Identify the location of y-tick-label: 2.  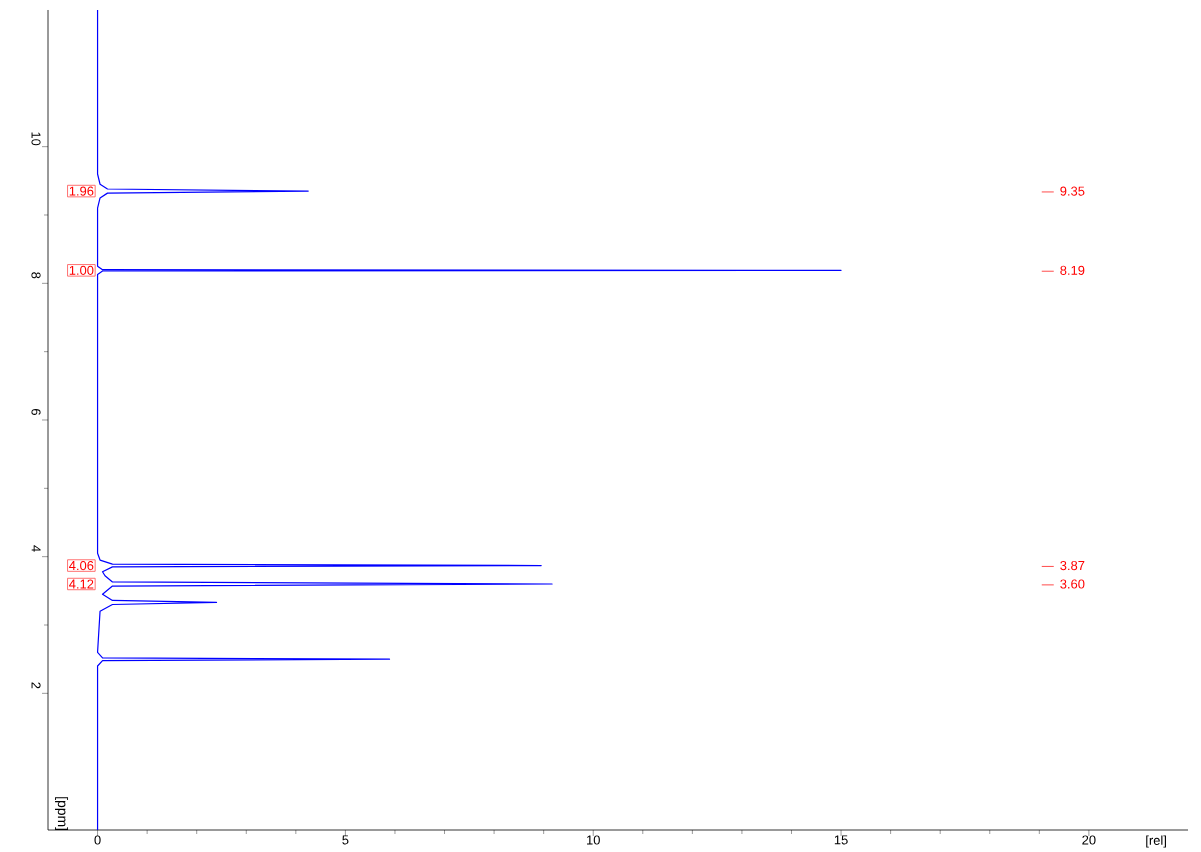
(36, 685).